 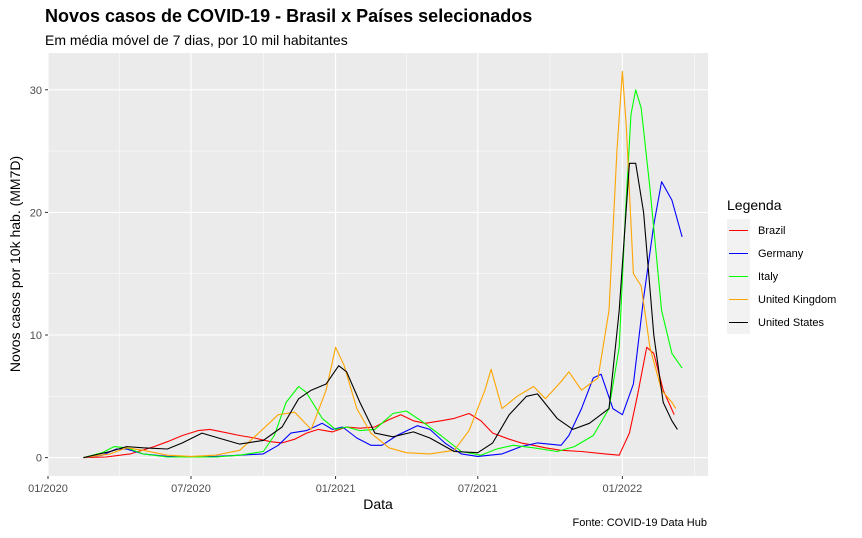 What do you see at coordinates (36, 91) in the screenshot?
I see `y-tick-label: 30` at bounding box center [36, 91].